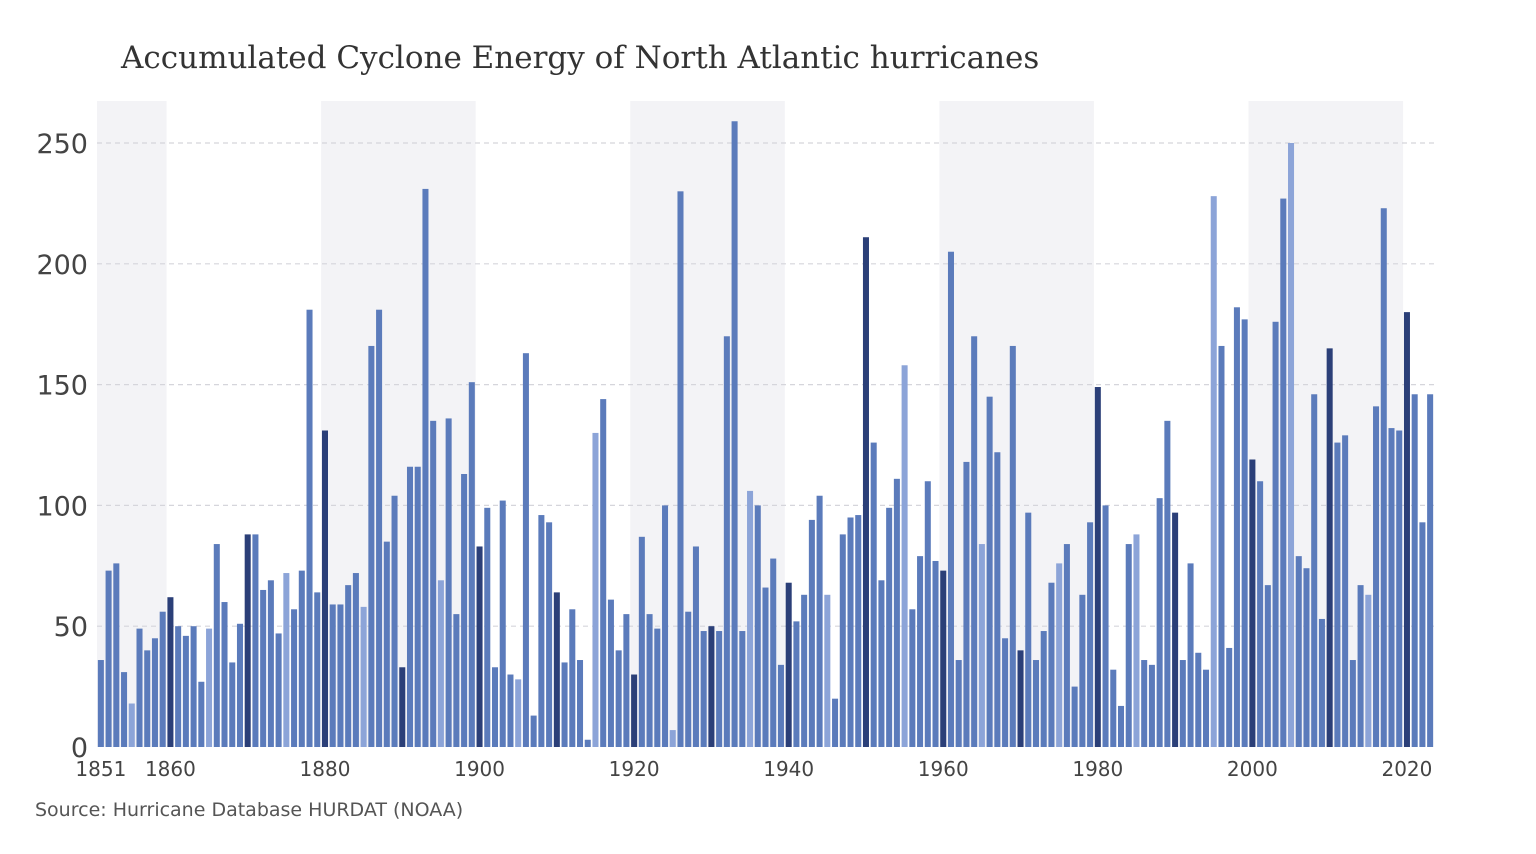 This screenshot has height=854, width=1536. Describe the element at coordinates (672, 738) in the screenshot. I see `bar-1925` at that location.